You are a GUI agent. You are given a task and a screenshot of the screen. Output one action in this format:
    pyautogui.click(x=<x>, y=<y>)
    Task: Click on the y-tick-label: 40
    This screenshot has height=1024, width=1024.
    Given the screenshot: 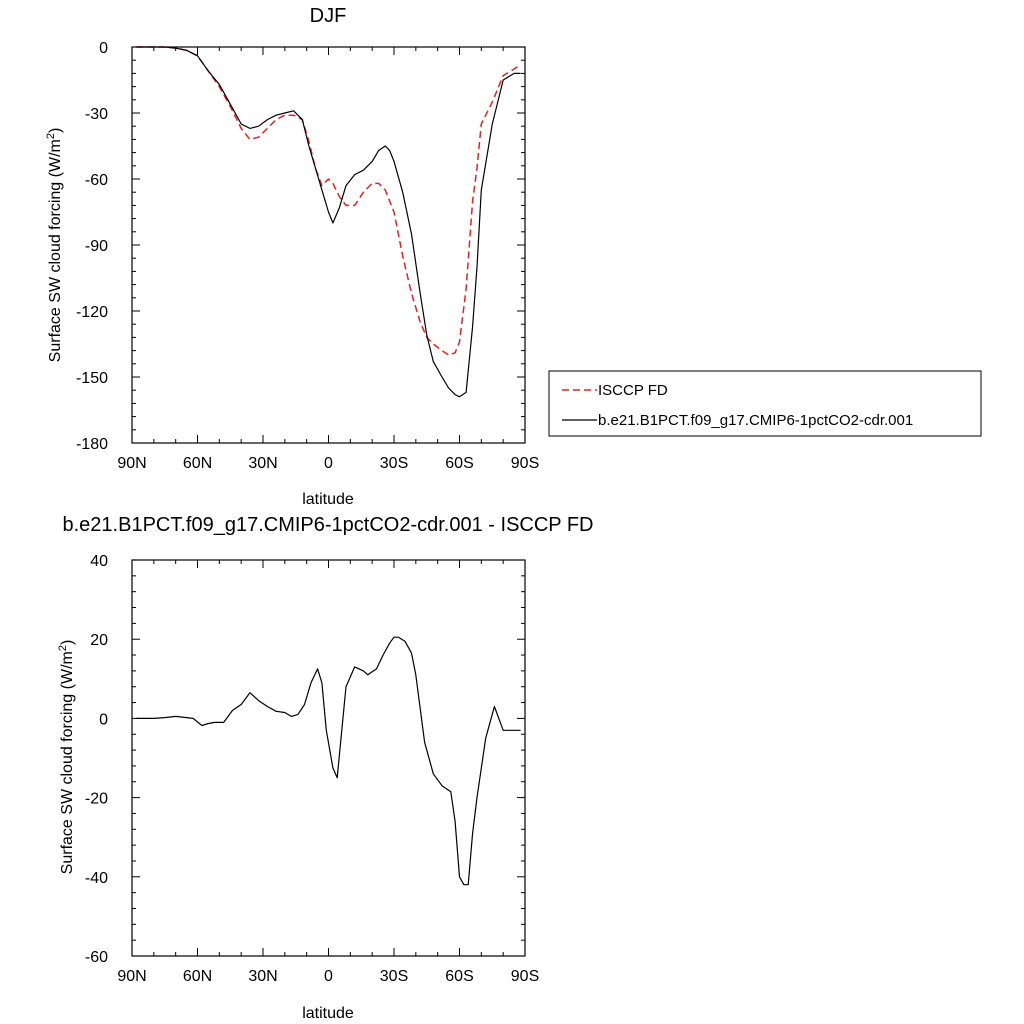 What is the action you would take?
    pyautogui.click(x=99, y=561)
    